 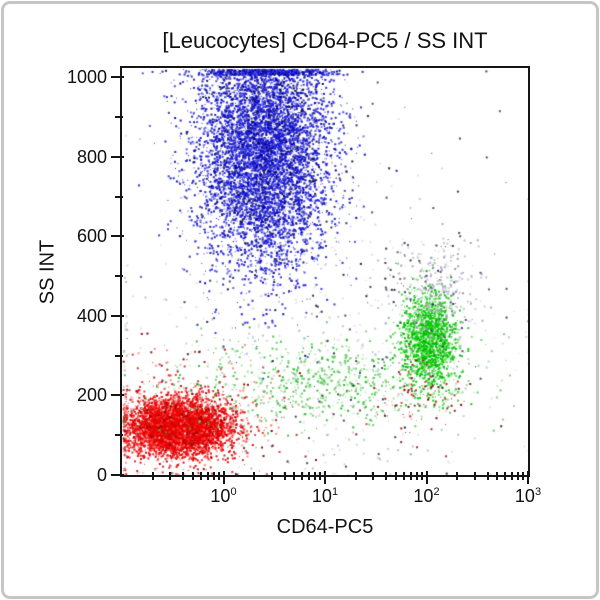 I want to click on x-axis-title: CD64-PC5, so click(x=325, y=527).